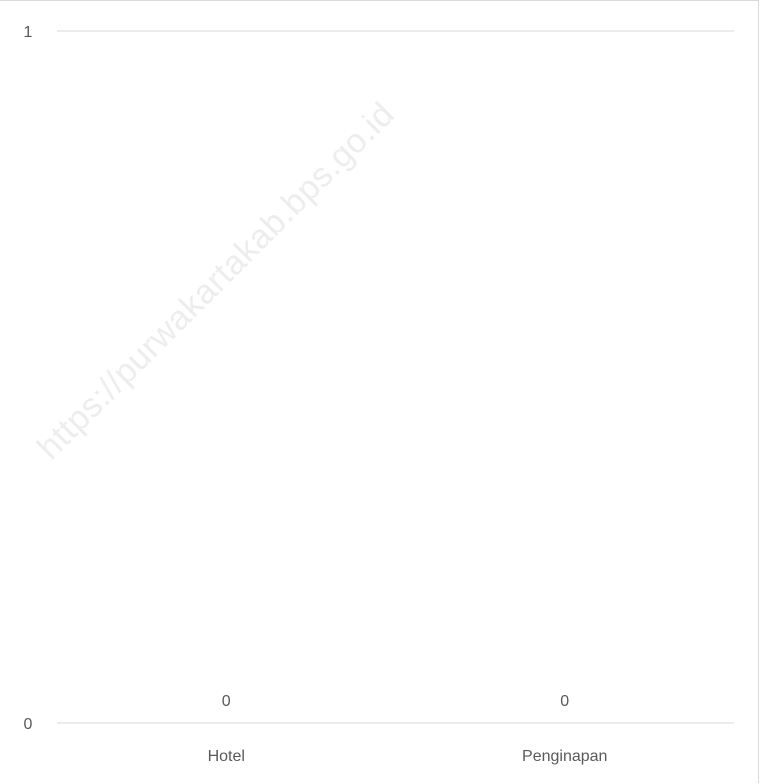  Describe the element at coordinates (28, 724) in the screenshot. I see `y-tick-label: 0` at that location.